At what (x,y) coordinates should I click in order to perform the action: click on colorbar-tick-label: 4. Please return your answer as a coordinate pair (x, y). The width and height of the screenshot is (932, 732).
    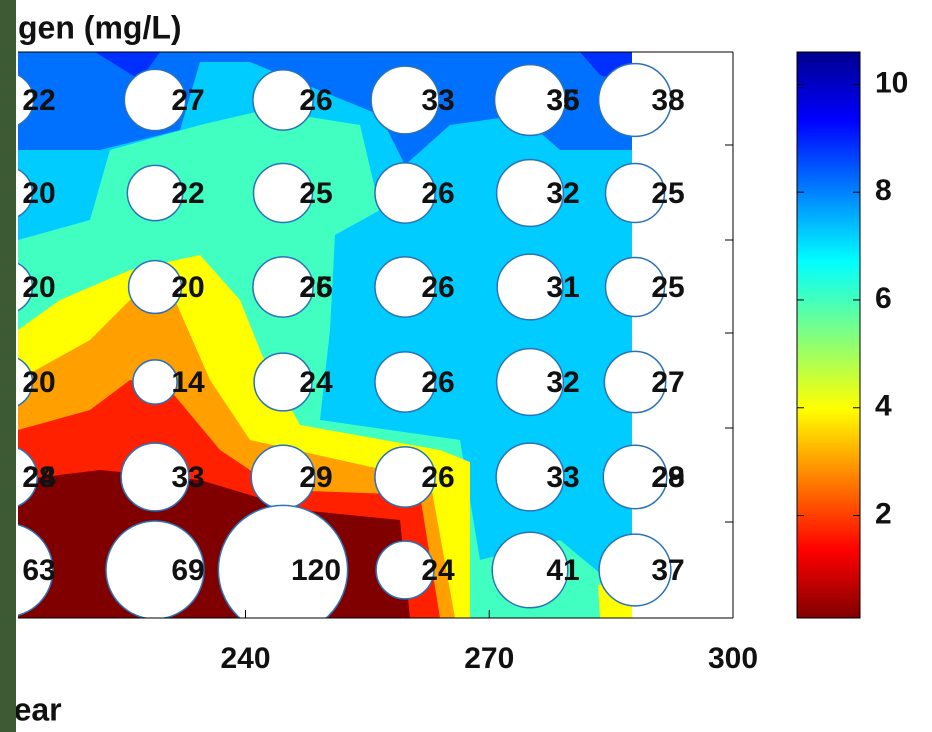
    Looking at the image, I should click on (883, 406).